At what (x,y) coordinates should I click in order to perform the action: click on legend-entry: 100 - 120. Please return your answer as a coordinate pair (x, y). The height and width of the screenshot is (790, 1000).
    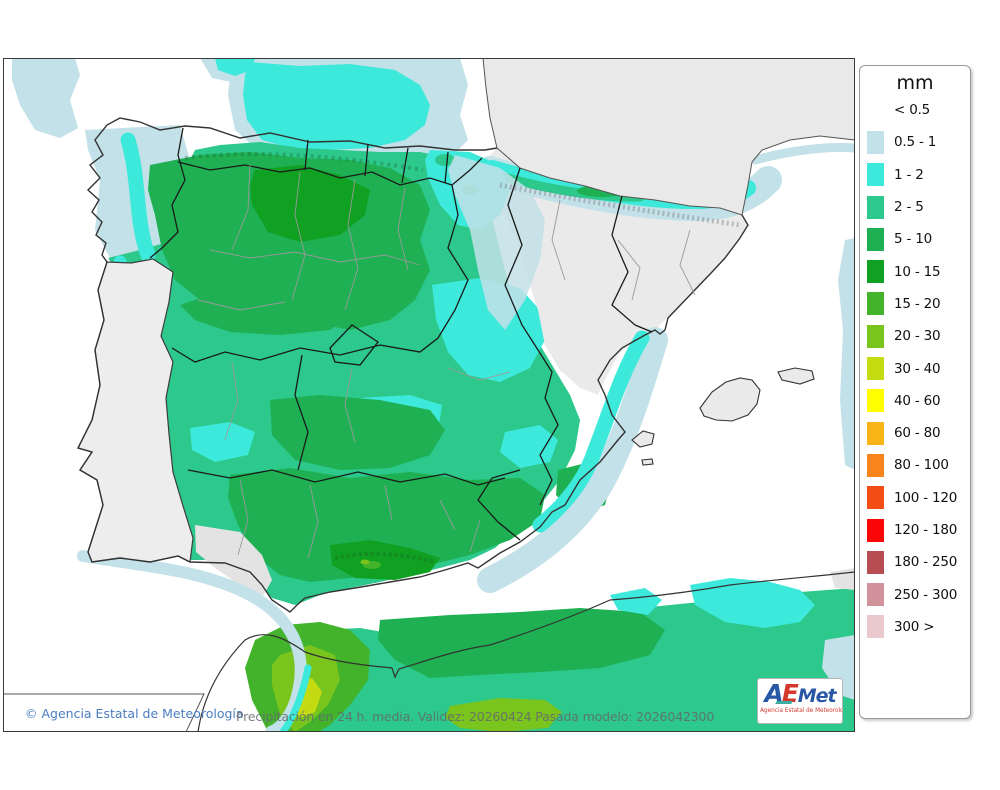
    Looking at the image, I should click on (915, 498).